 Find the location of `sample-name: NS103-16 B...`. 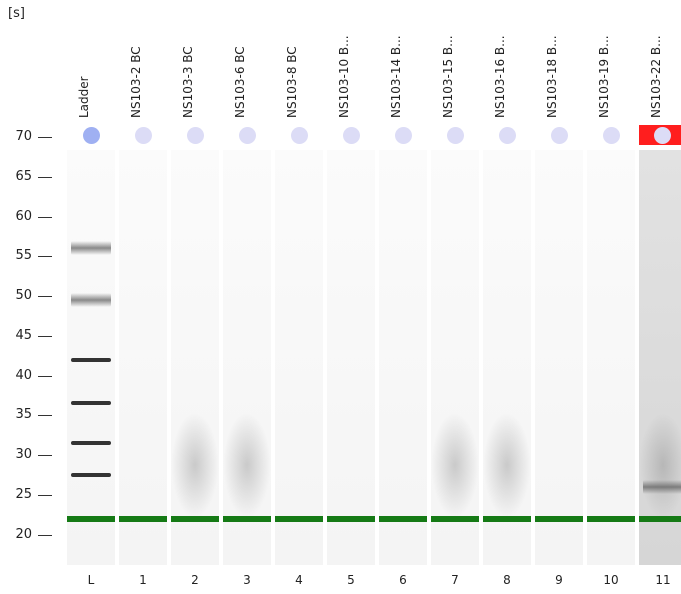

sample-name: NS103-16 B... is located at coordinates (500, 76).